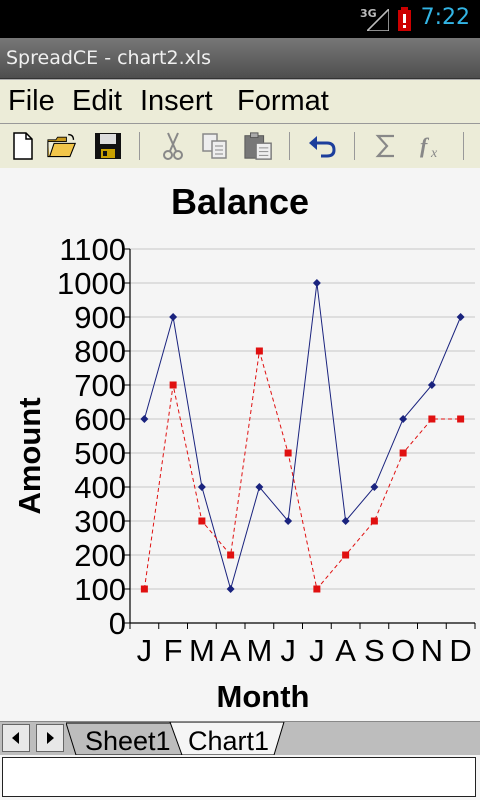  I want to click on y-tick-label: 100, so click(100, 589).